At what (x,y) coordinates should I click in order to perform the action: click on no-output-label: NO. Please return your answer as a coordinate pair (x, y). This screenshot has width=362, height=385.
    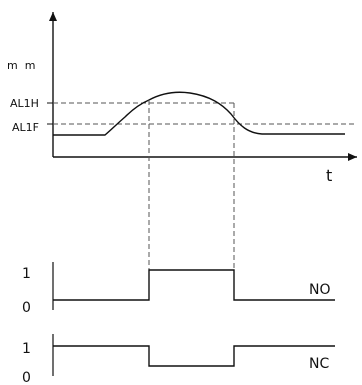
    Looking at the image, I should click on (320, 290).